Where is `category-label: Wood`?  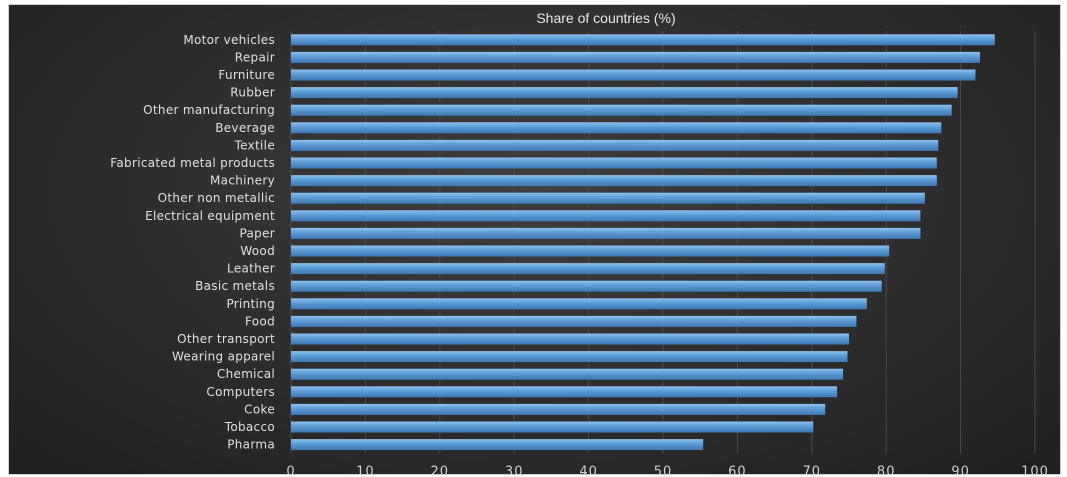
category-label: Wood is located at coordinates (257, 251).